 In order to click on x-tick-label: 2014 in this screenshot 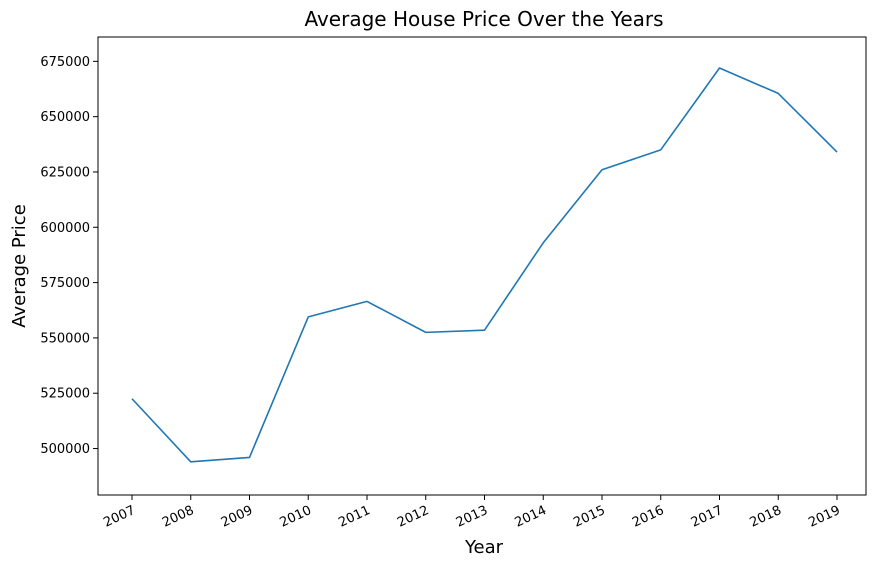, I will do `click(531, 517)`.